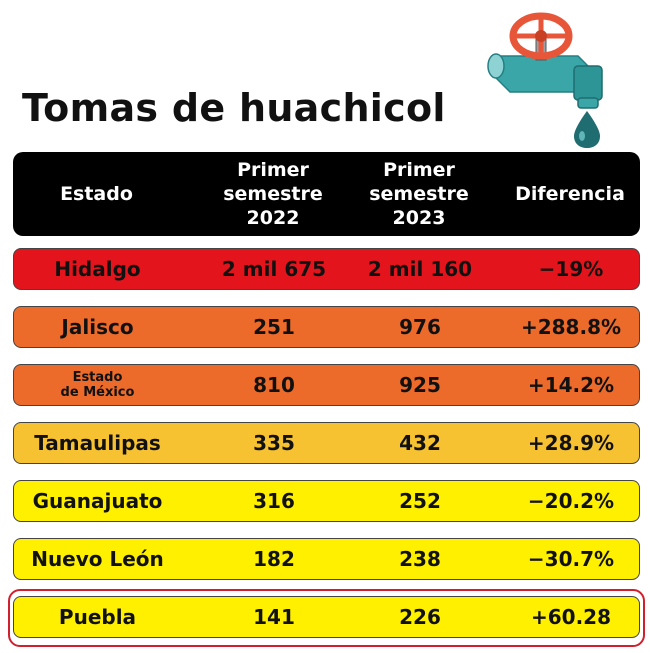 Image resolution: width=650 pixels, height=653 pixels. What do you see at coordinates (571, 385) in the screenshot?
I see `row-diferencia: +14.2%` at bounding box center [571, 385].